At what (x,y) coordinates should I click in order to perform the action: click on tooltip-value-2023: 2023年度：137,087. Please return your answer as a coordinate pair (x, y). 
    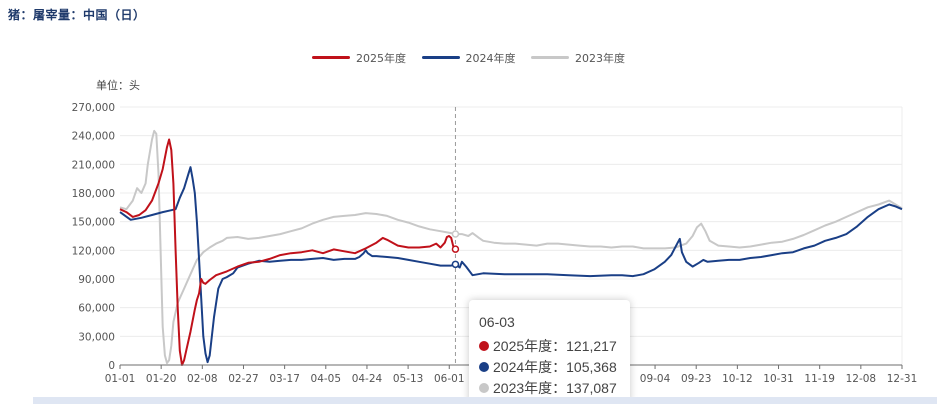
    Looking at the image, I should click on (555, 388).